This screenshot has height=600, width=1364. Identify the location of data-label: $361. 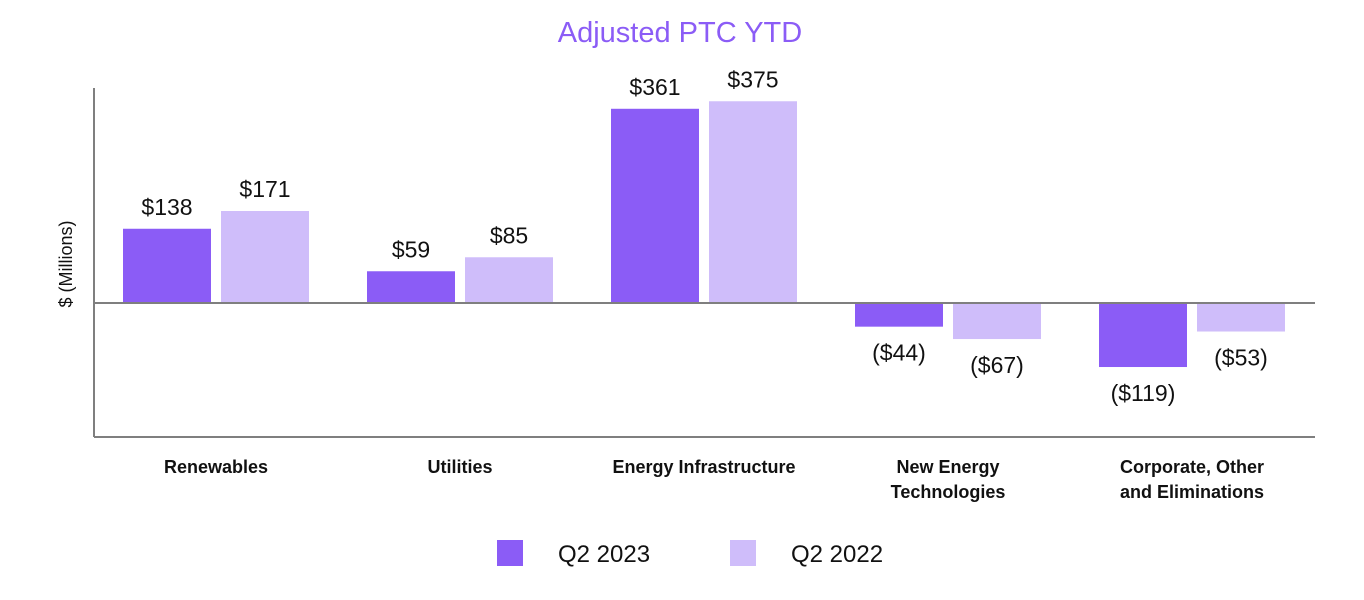
(654, 87).